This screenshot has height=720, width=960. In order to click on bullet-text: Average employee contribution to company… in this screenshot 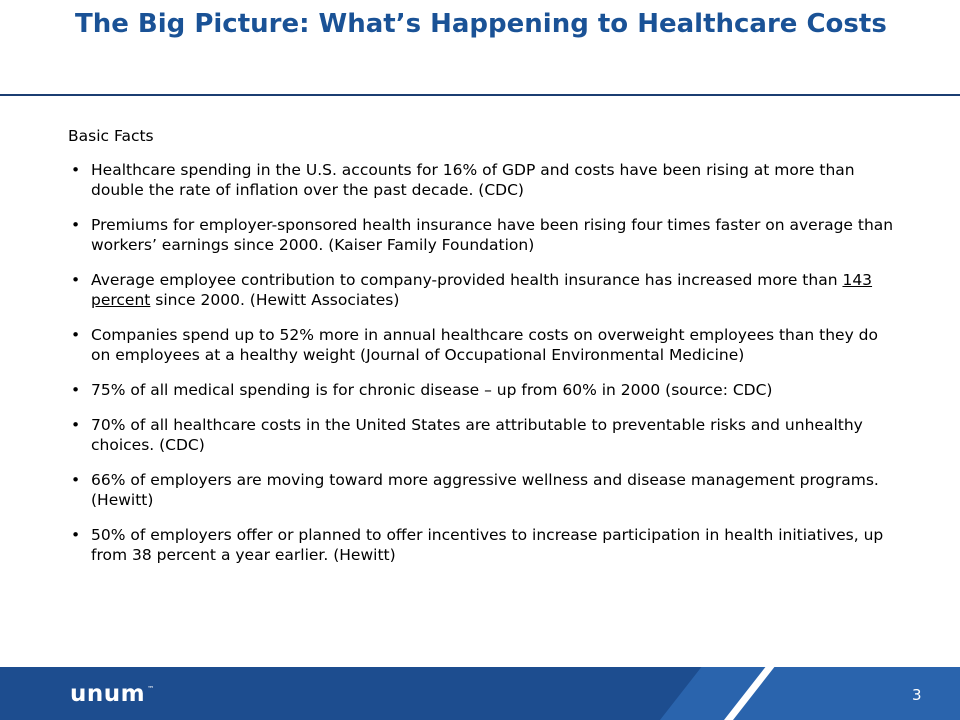, I will do `click(481, 290)`.